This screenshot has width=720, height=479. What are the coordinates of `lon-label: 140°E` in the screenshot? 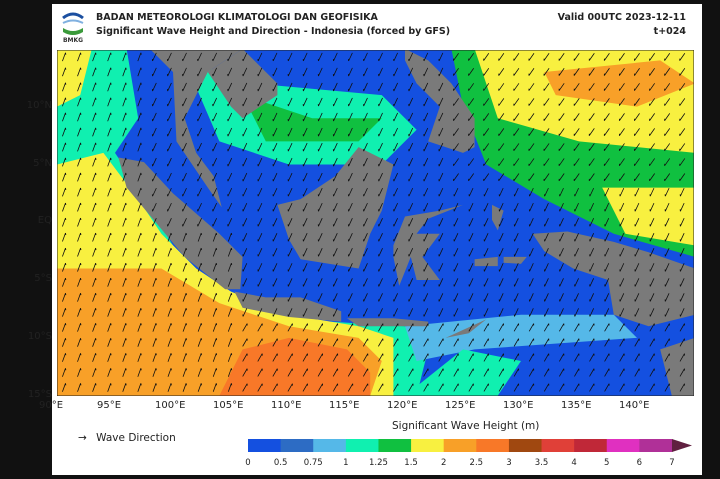 It's located at (634, 405).